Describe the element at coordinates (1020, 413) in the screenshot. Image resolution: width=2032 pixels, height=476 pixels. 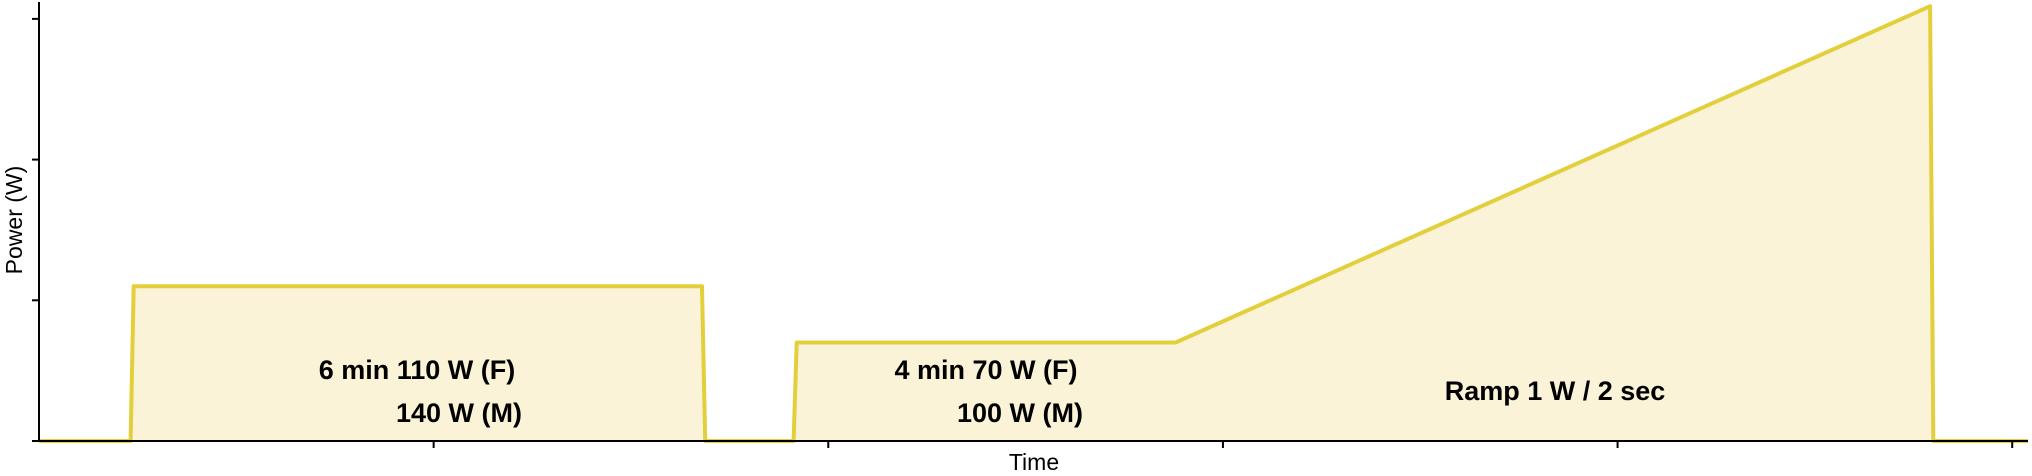
I see `annotation: 100 W (M)` at that location.